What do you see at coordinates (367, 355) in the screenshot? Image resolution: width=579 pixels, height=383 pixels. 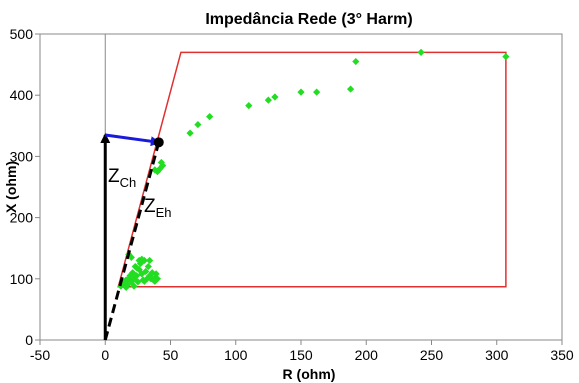 I see `x-tick-label: 200` at bounding box center [367, 355].